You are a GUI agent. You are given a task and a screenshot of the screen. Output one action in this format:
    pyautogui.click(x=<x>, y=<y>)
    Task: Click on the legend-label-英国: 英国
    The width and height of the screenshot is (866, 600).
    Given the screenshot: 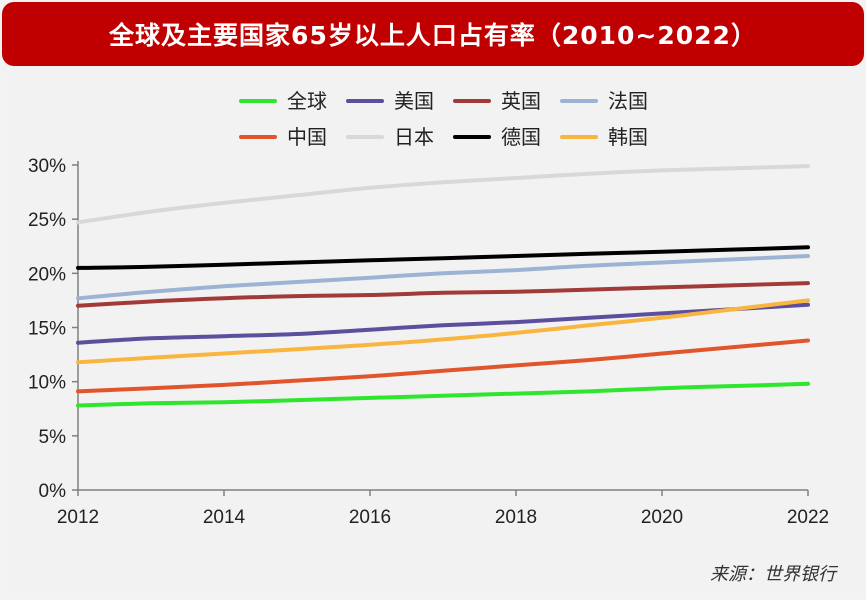 What is the action you would take?
    pyautogui.click(x=521, y=101)
    